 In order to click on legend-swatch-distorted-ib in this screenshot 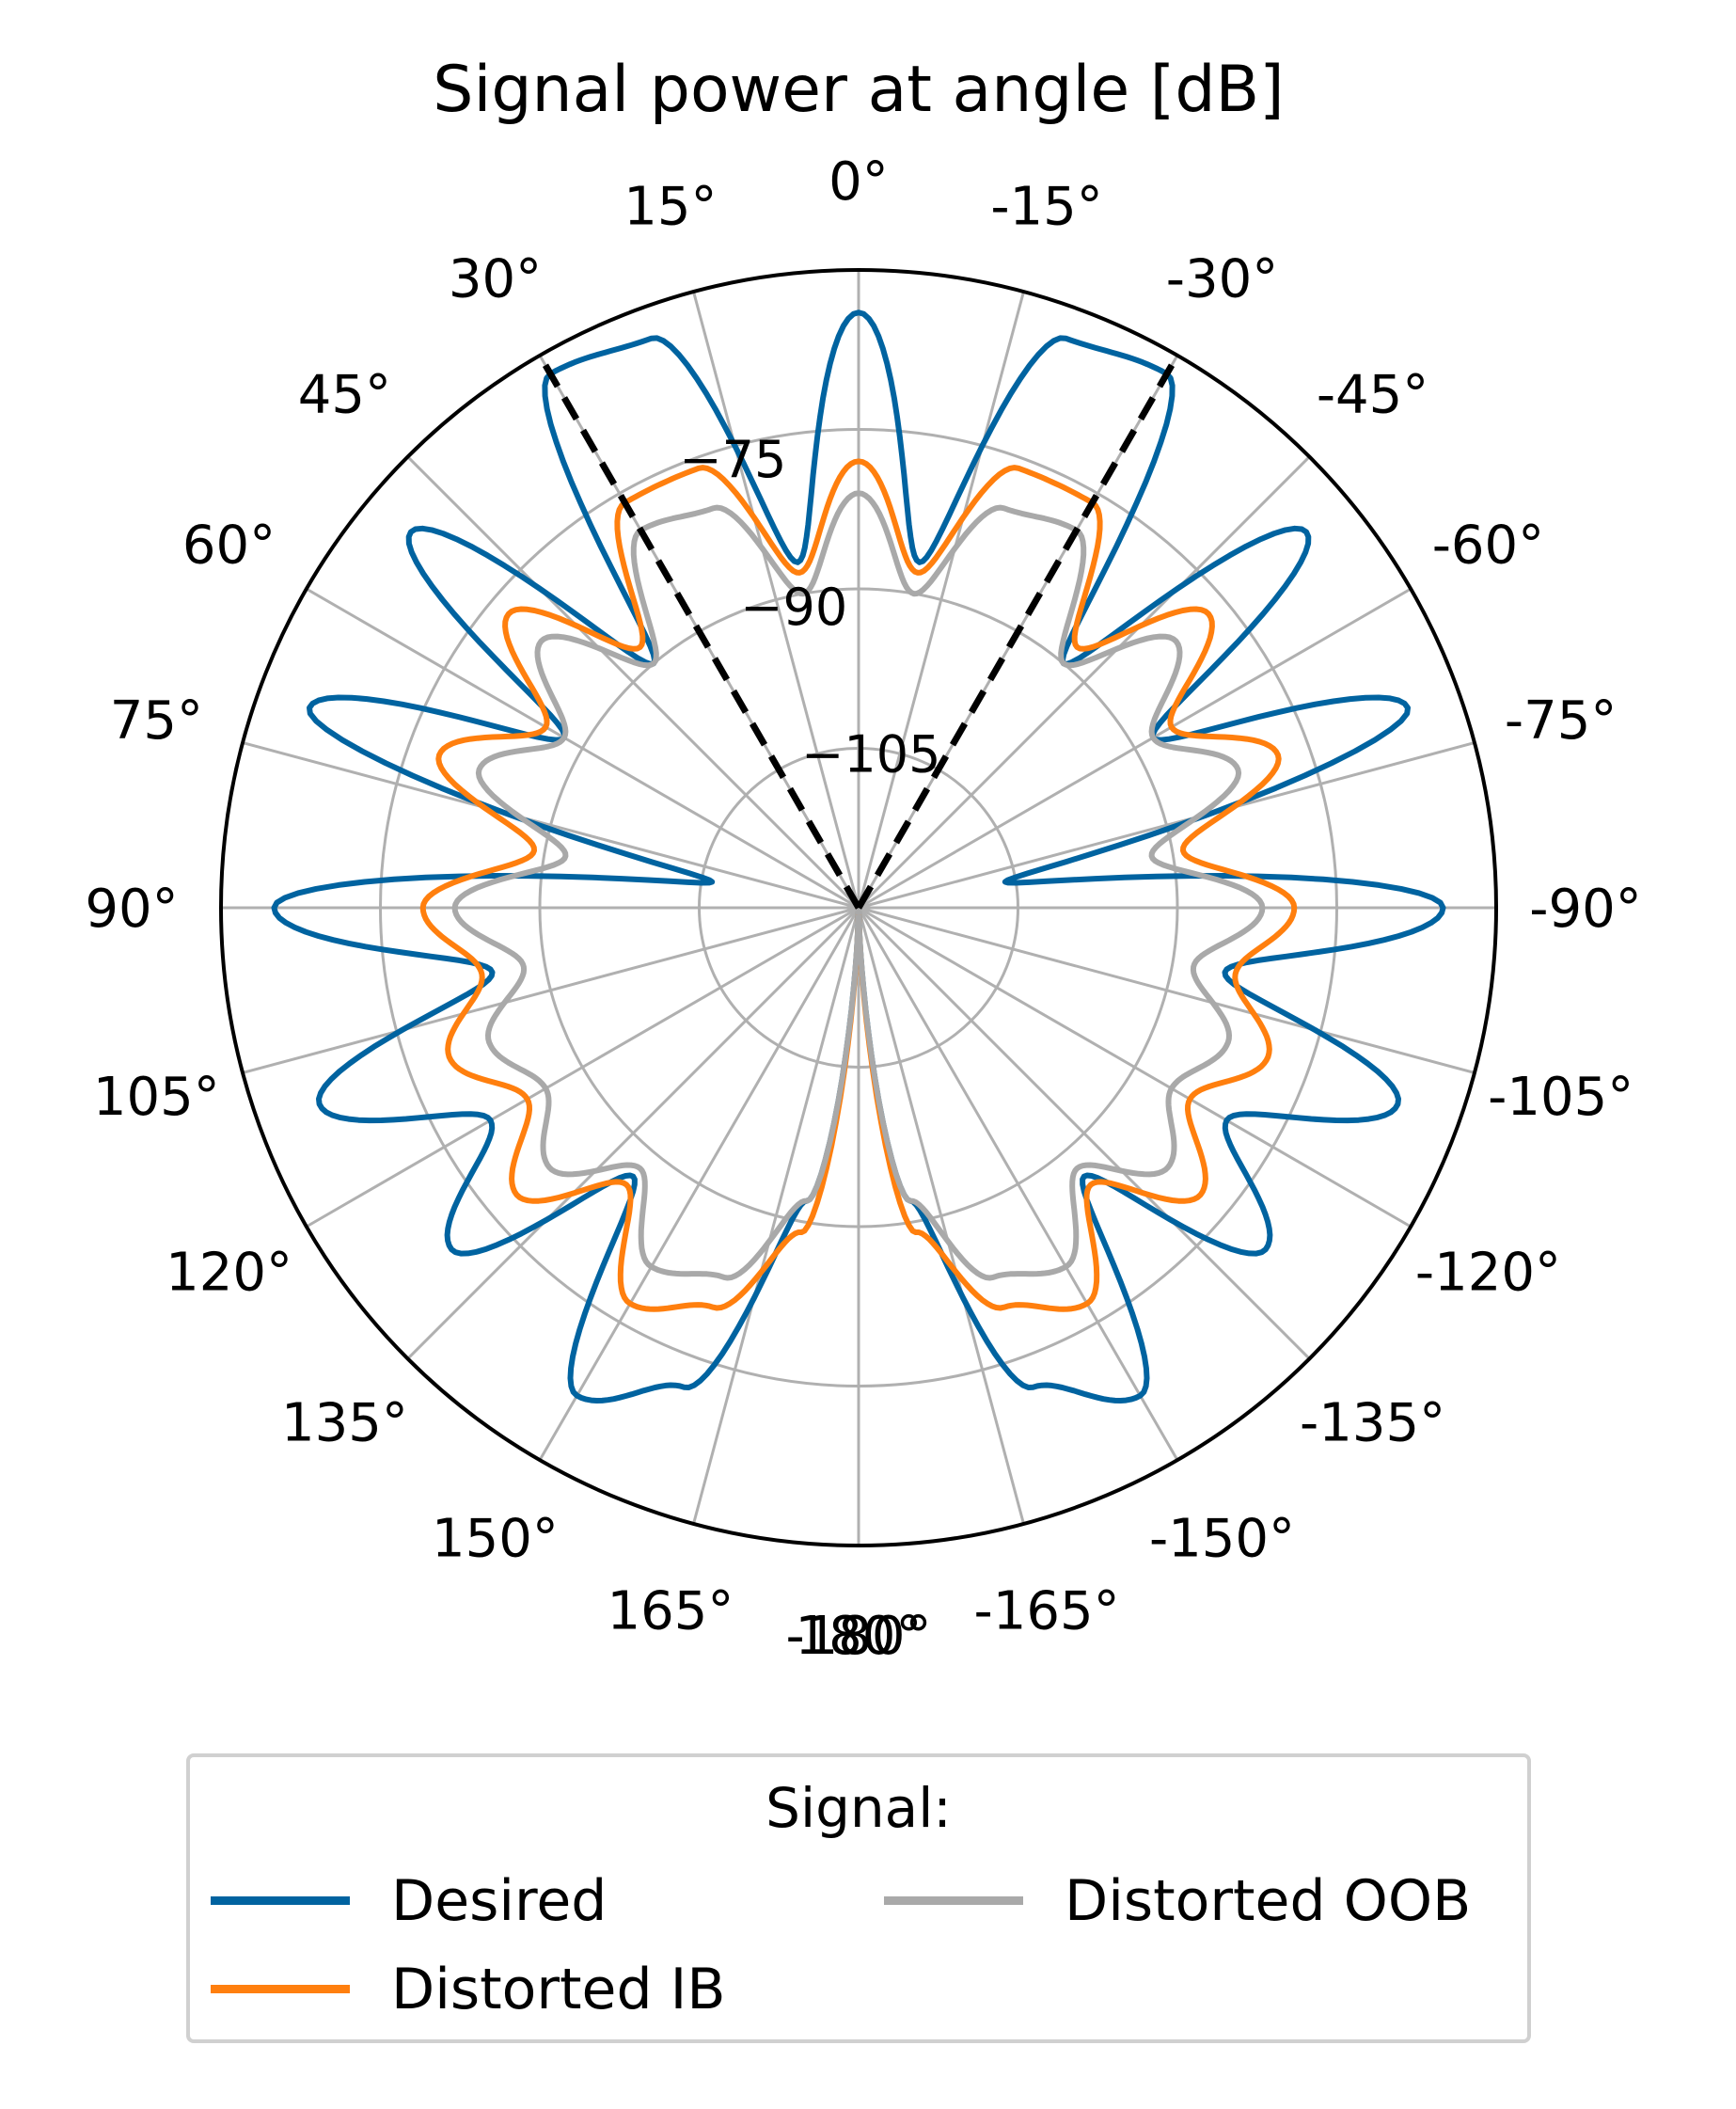, I will do `click(280, 1989)`.